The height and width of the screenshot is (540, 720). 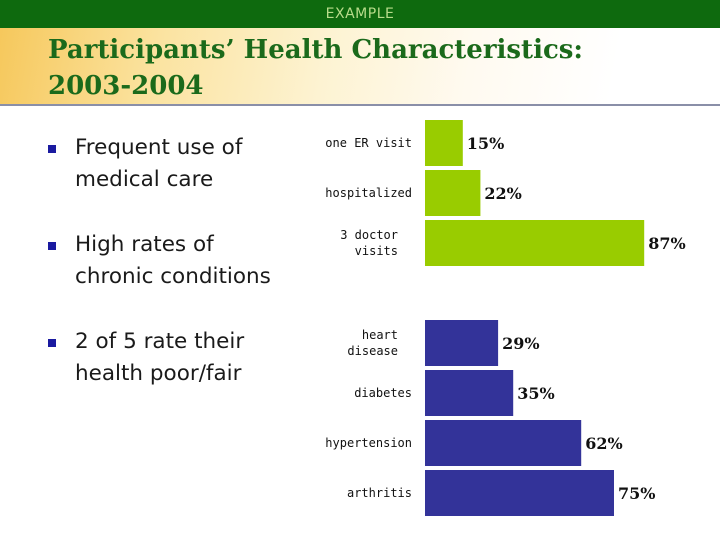 I want to click on bar-hospitalized, so click(x=453, y=193).